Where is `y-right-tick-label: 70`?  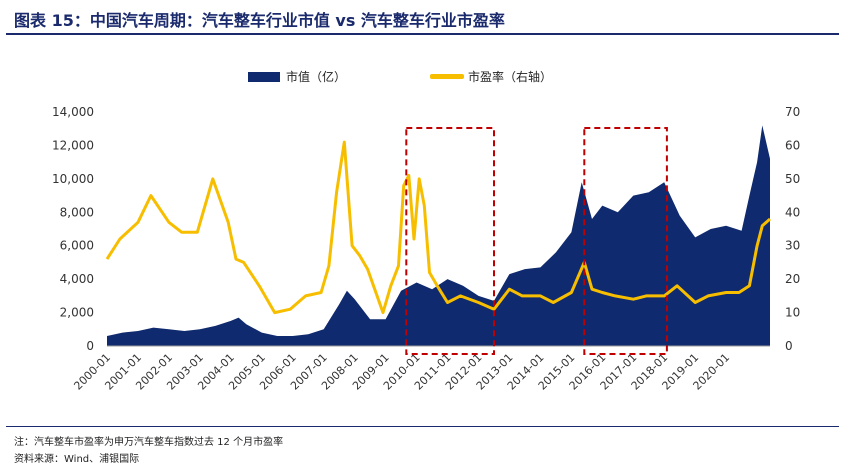 y-right-tick-label: 70 is located at coordinates (792, 112).